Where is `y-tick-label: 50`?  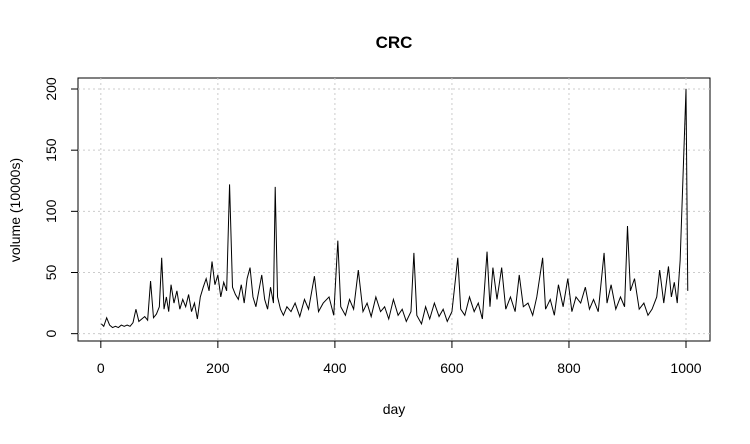 y-tick-label: 50 is located at coordinates (51, 273).